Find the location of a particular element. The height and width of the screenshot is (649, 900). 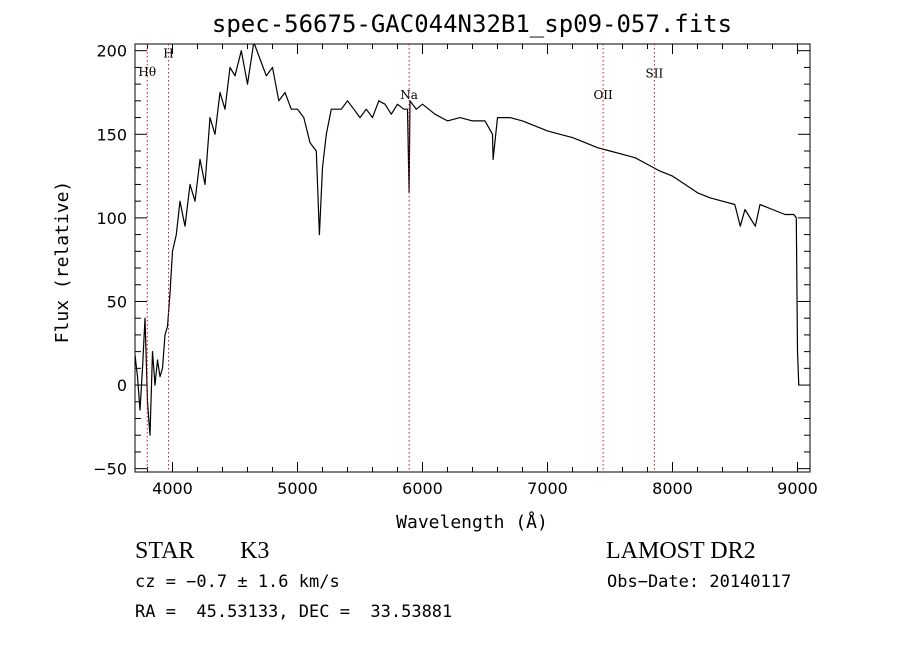

spectral-line-label: Na is located at coordinates (409, 95).